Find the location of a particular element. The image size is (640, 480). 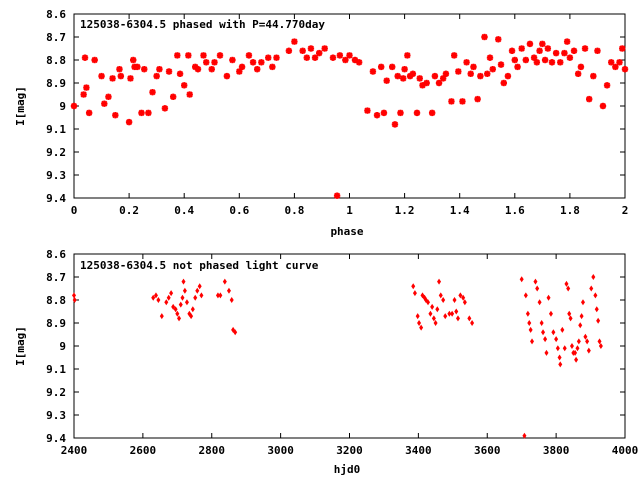

unphased-x-tick-label: 3000 is located at coordinates (280, 450).